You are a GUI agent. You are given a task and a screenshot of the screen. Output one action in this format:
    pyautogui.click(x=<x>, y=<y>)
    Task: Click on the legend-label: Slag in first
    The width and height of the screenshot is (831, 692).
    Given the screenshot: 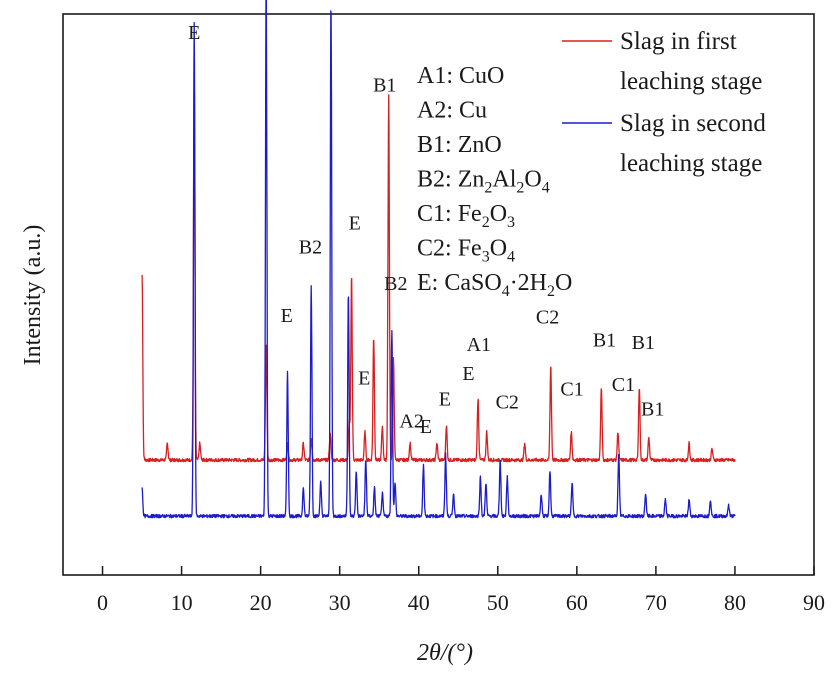 What is the action you would take?
    pyautogui.click(x=678, y=41)
    